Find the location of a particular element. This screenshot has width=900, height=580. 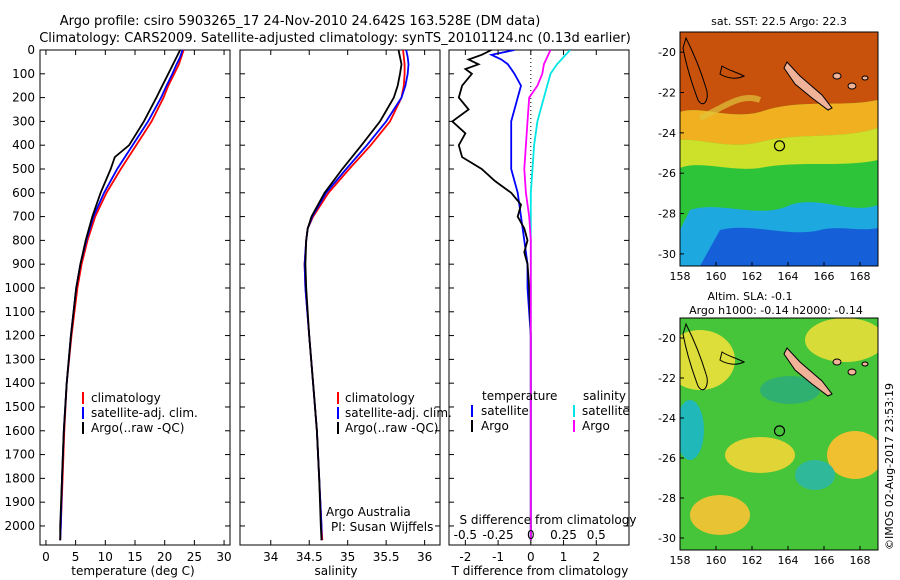

sst-map-field is located at coordinates (779, 149).